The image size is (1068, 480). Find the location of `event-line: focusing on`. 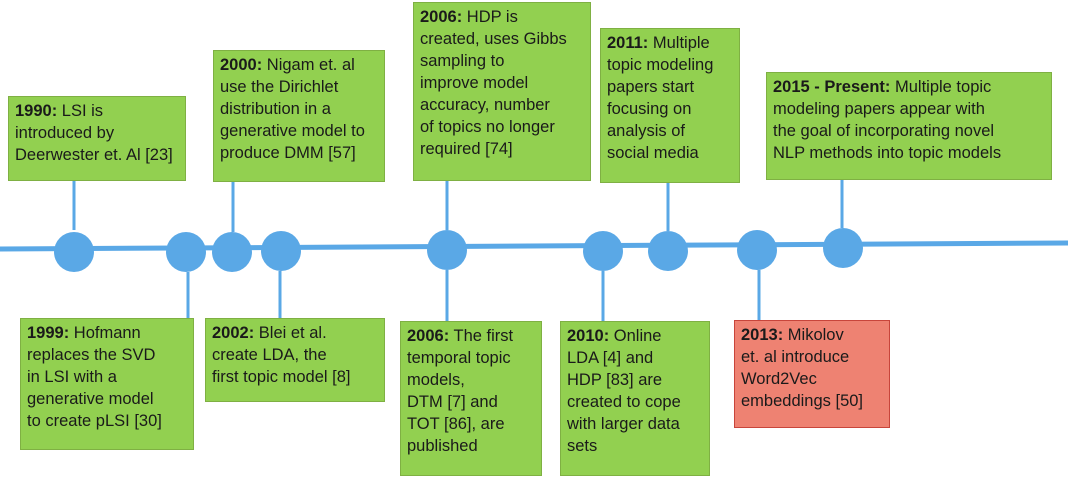

event-line: focusing on is located at coordinates (649, 109).